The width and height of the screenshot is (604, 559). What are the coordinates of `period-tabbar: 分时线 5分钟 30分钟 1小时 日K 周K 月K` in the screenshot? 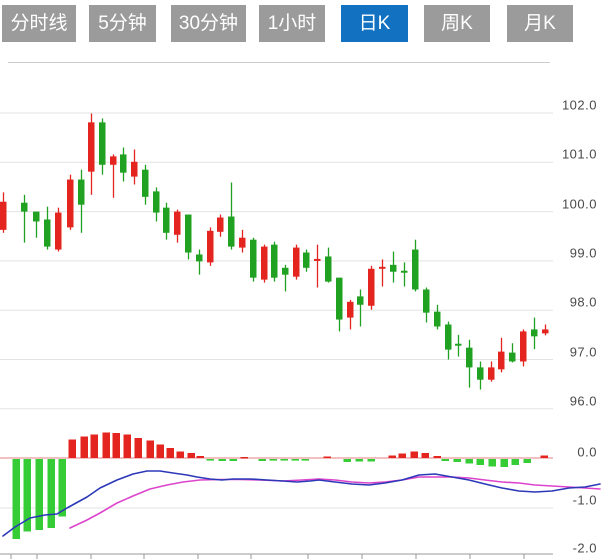 It's located at (302, 24).